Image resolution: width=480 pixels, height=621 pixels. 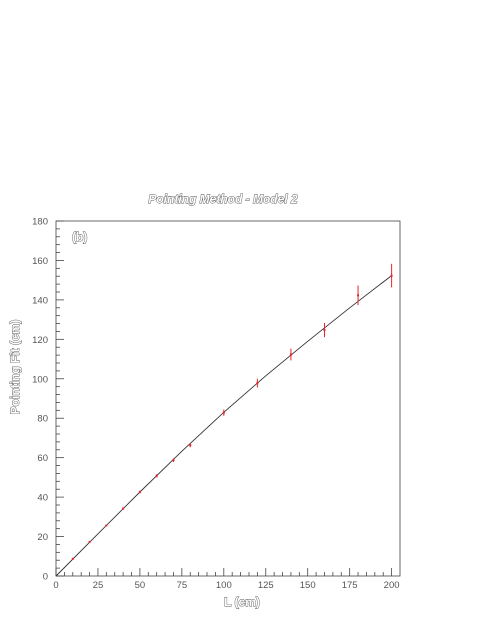 I want to click on x-tick-label: 125, so click(x=266, y=585).